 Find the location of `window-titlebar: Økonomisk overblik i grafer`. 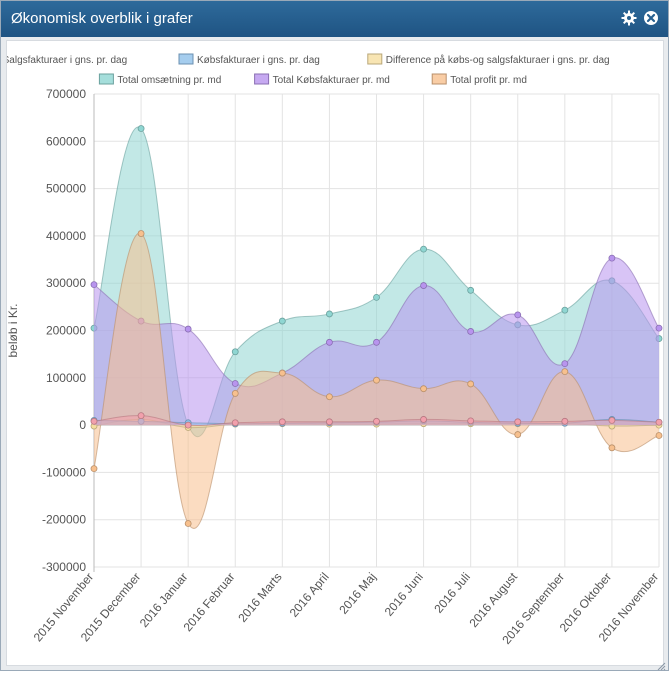

window-titlebar: Økonomisk overblik i grafer is located at coordinates (334, 19).